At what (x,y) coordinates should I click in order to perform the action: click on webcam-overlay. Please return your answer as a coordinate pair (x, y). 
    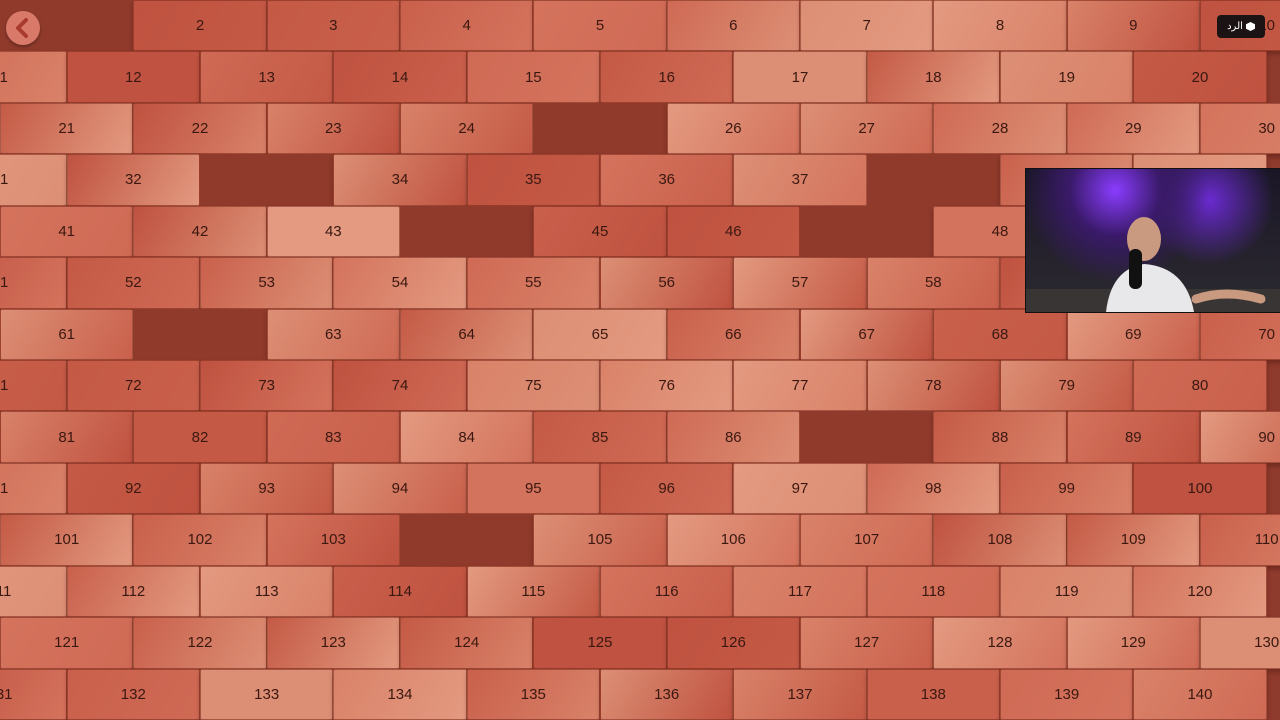
    Looking at the image, I should click on (1152, 240).